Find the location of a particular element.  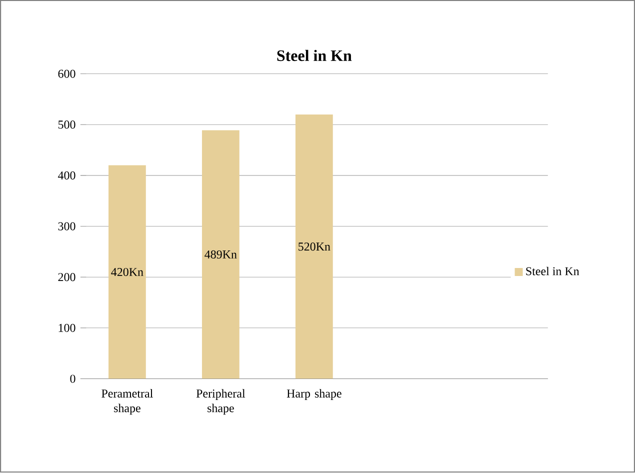

y-tick-label: 200 is located at coordinates (67, 277).